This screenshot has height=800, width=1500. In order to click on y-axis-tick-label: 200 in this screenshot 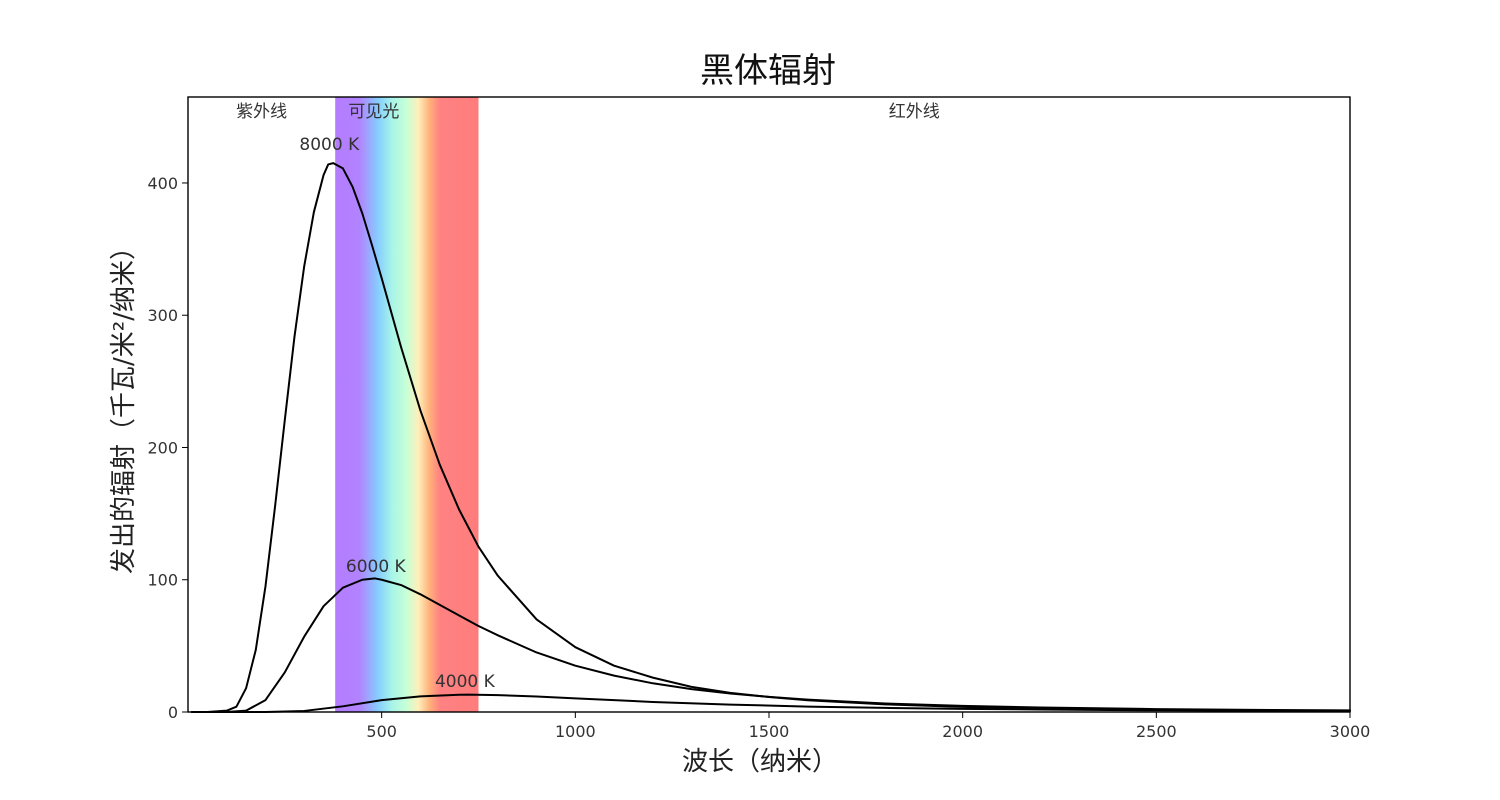, I will do `click(162, 447)`.